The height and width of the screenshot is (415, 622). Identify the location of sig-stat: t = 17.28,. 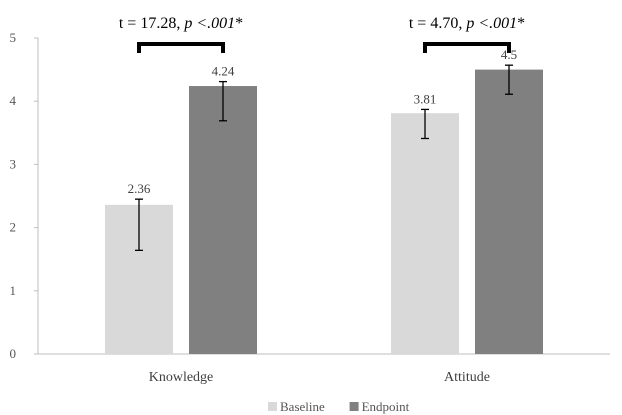
(151, 23).